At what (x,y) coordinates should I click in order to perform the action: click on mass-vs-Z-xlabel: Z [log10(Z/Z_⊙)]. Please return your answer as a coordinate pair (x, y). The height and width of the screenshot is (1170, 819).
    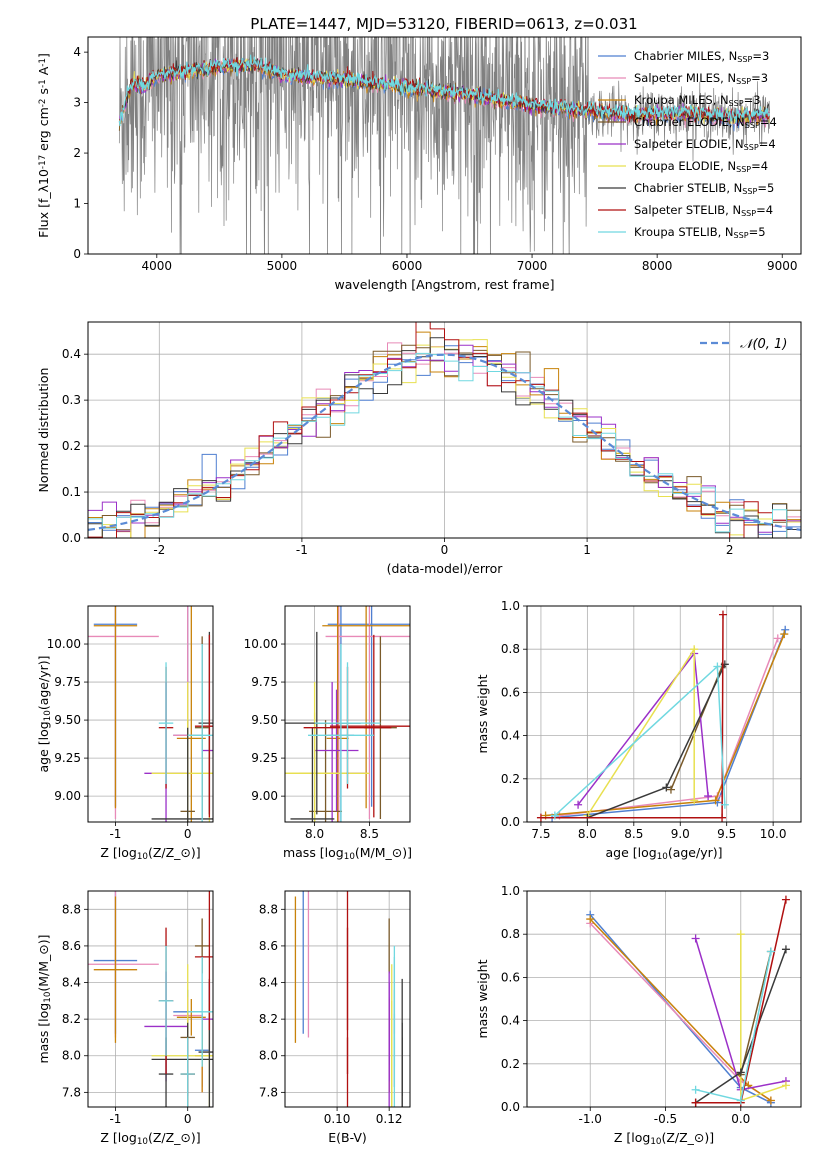
    Looking at the image, I should click on (150, 1138).